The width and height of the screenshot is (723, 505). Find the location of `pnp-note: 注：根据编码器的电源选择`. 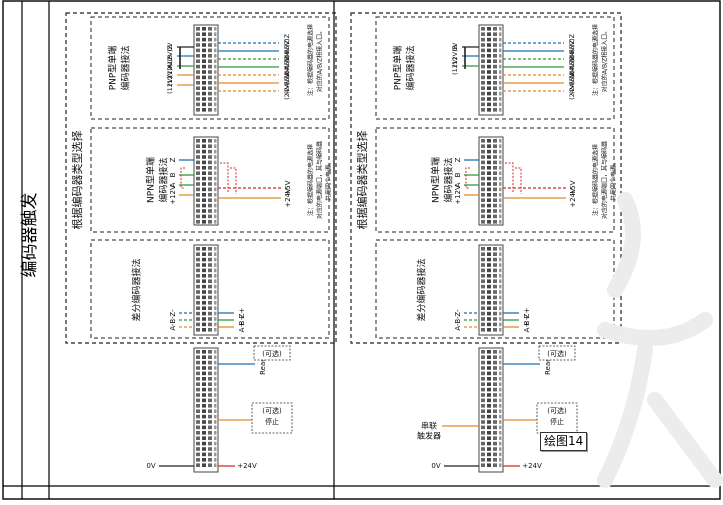

pnp-note: 注：根据编码器的电源选择 is located at coordinates (311, 60).